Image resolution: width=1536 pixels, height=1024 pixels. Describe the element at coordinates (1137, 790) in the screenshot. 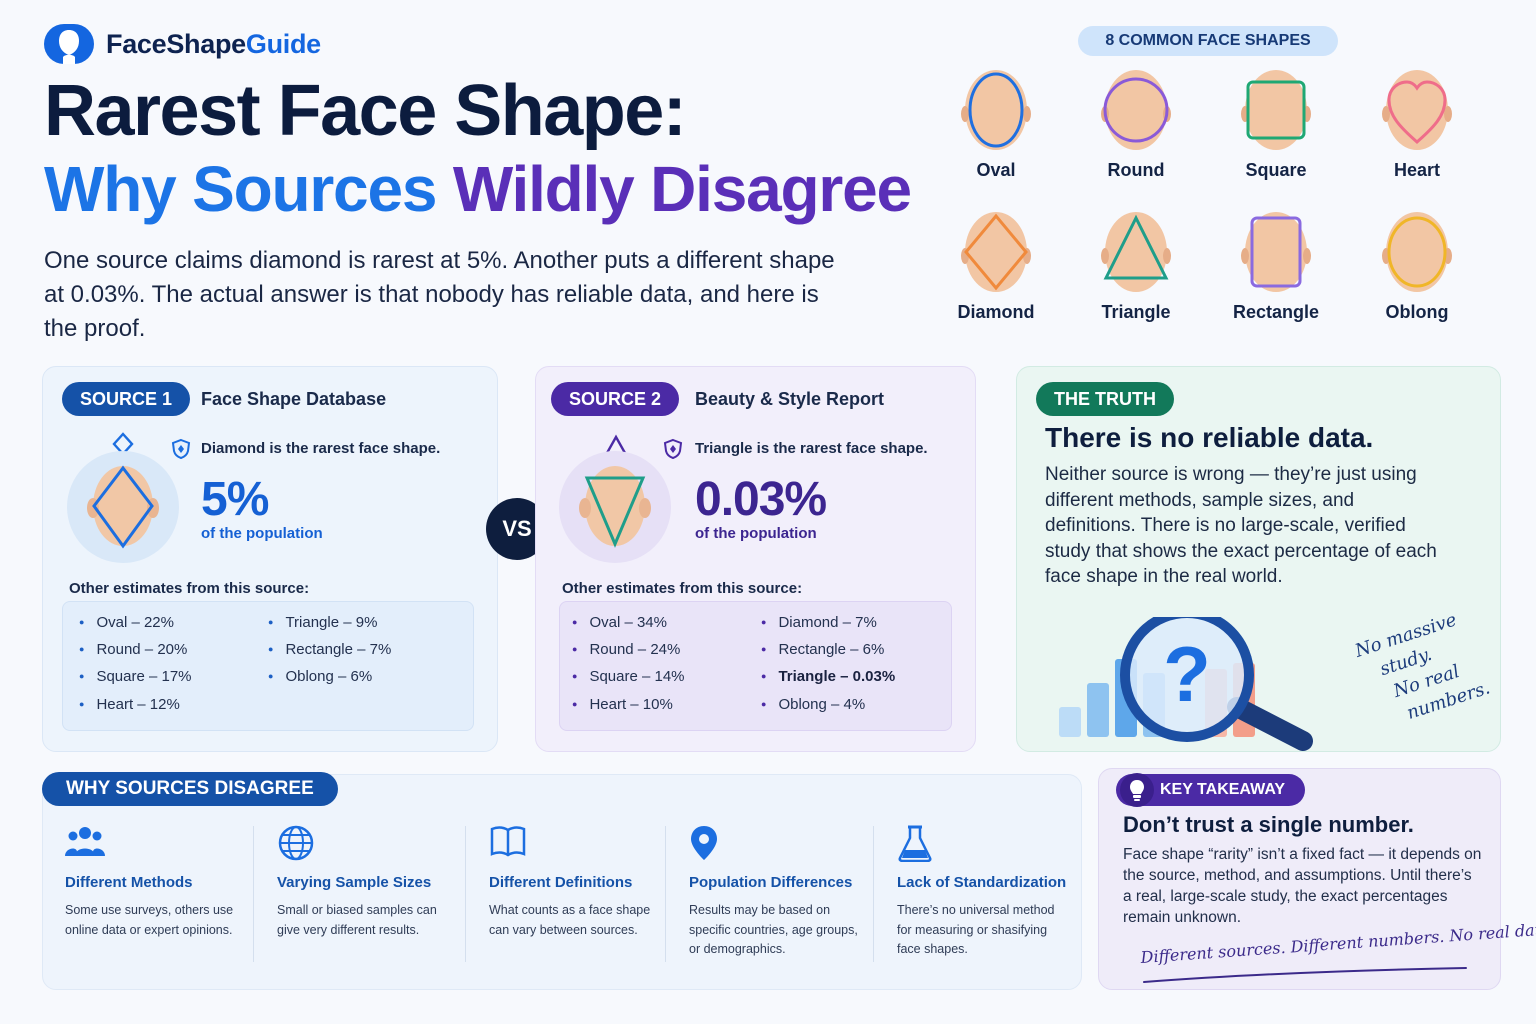

I see `lightbulb-icon` at that location.